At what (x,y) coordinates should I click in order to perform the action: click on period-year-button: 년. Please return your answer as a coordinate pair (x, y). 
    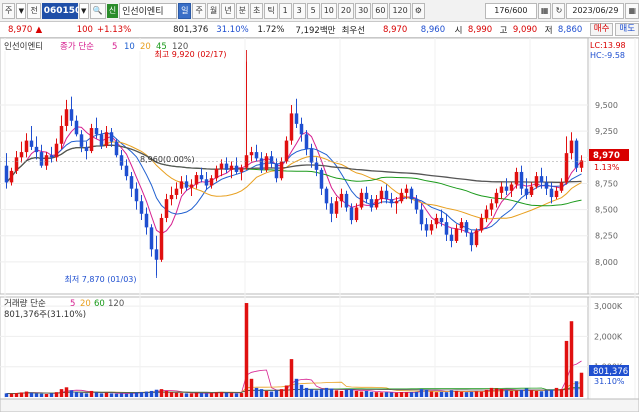
    Looking at the image, I should click on (228, 10).